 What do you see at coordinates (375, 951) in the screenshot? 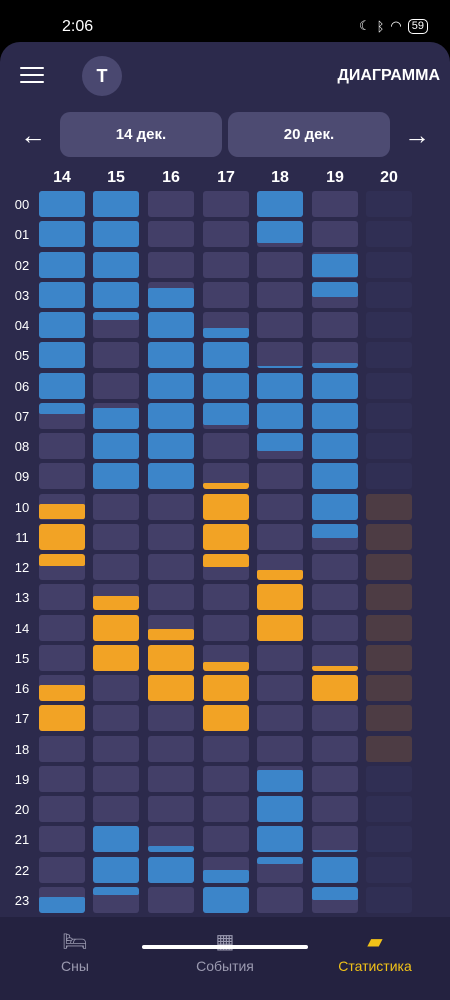
I see `nav-tab-statistics: ▰ Статистика` at bounding box center [375, 951].